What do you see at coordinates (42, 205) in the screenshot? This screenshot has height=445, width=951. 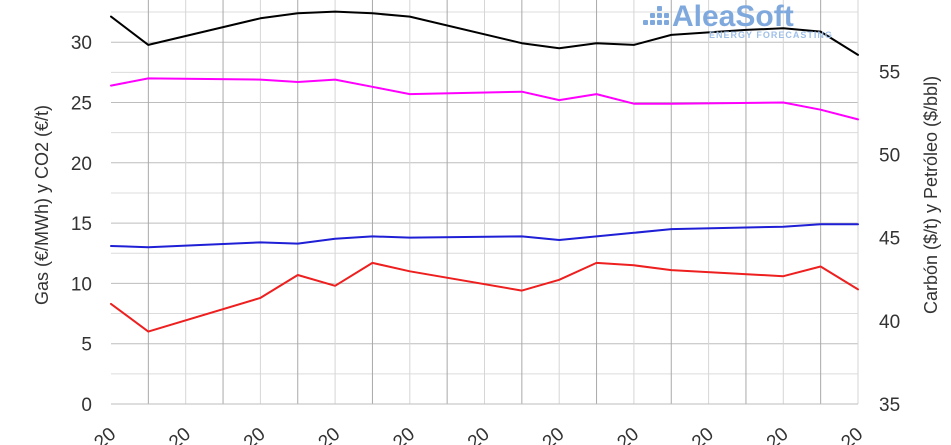 I see `left-axis-title: Gas (€/MWh) y CO2 (€/t)` at bounding box center [42, 205].